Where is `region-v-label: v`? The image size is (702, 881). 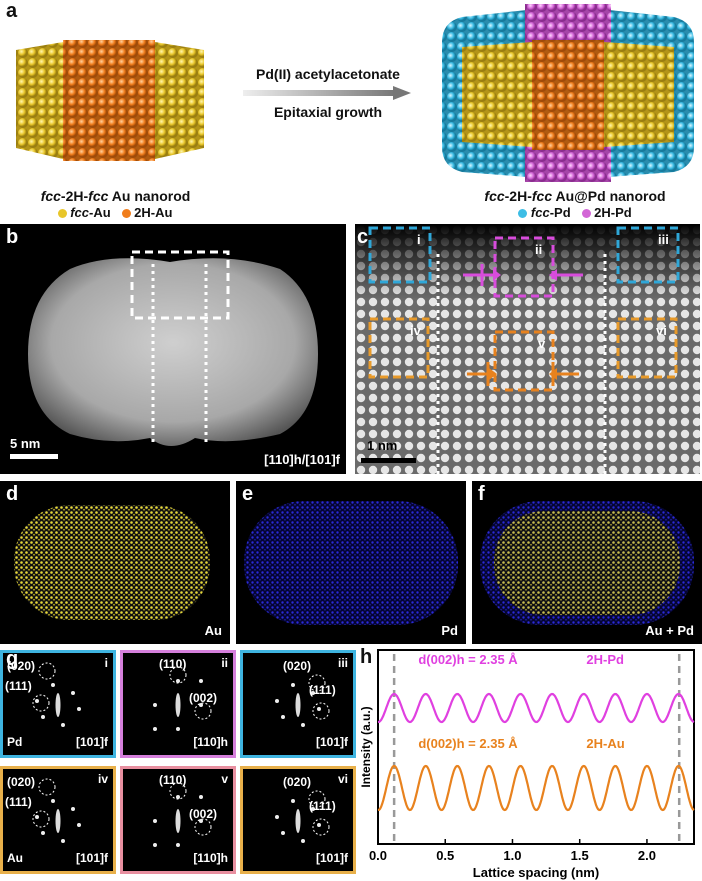
region-v-label: v is located at coordinates (542, 343).